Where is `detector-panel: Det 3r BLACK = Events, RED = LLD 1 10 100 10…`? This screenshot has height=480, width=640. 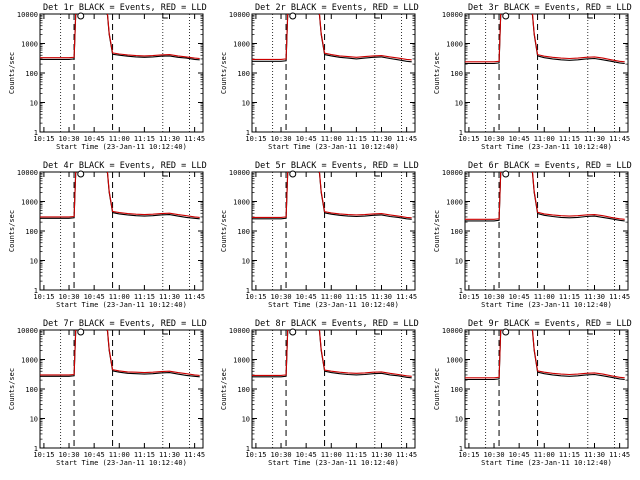 detector-panel: Det 3r BLACK = Events, RED = LLD 1 10 100 10… is located at coordinates (532, 77).